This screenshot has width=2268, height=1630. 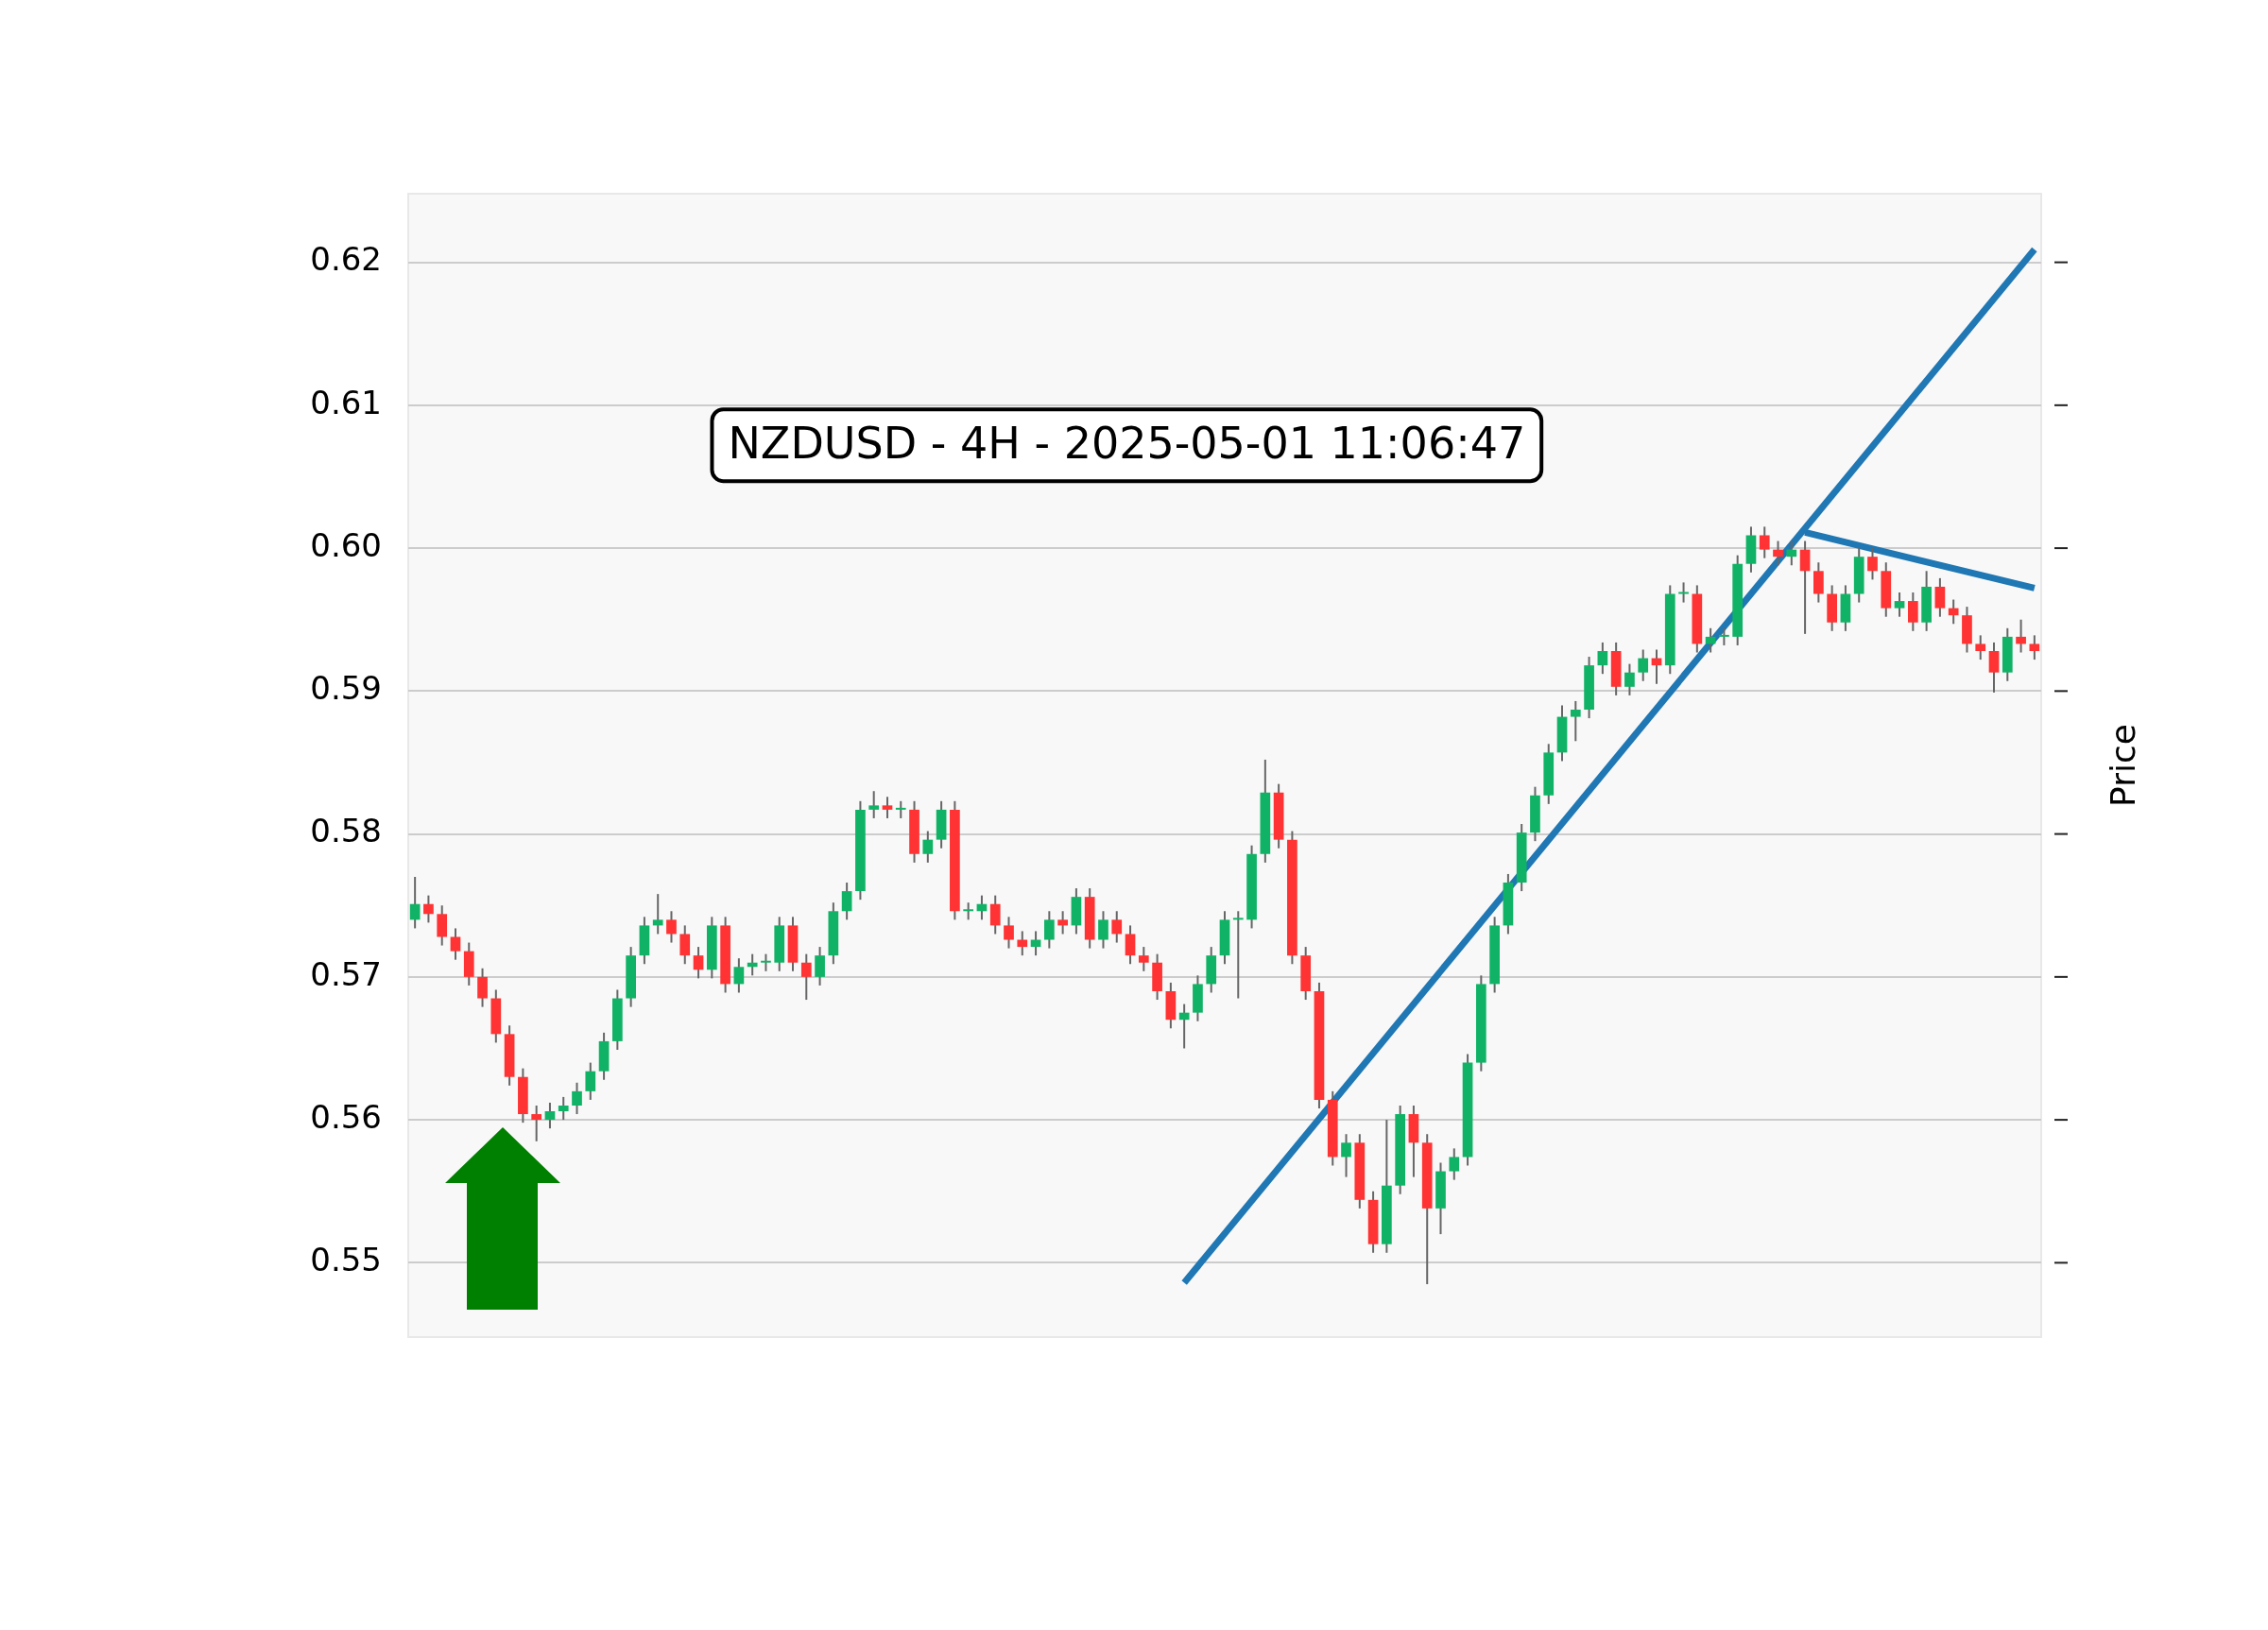 I want to click on y-tick-label: 0.56, so click(x=346, y=1116).